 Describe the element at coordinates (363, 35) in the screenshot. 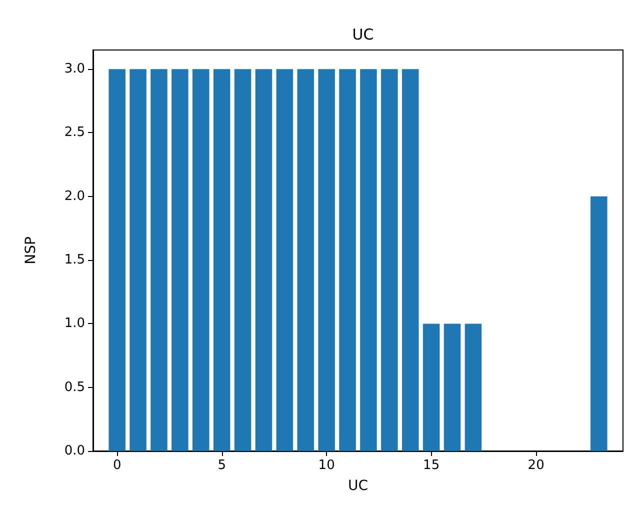

I see `chart-title: UC` at that location.